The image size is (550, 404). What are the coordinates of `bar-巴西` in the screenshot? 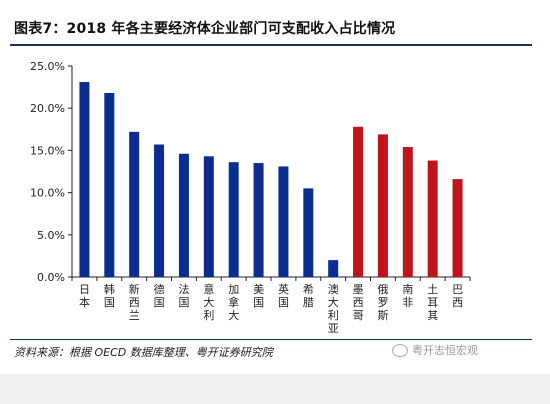 It's located at (457, 228).